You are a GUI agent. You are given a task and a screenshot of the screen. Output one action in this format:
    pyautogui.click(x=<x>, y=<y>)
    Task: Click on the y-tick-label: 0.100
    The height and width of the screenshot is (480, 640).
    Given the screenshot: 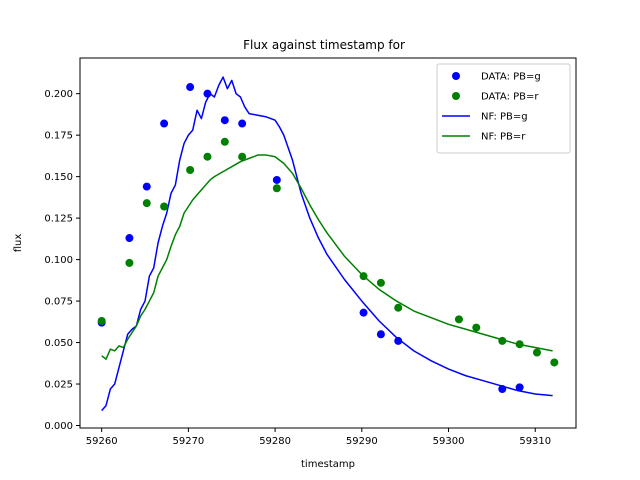 What is the action you would take?
    pyautogui.click(x=58, y=260)
    